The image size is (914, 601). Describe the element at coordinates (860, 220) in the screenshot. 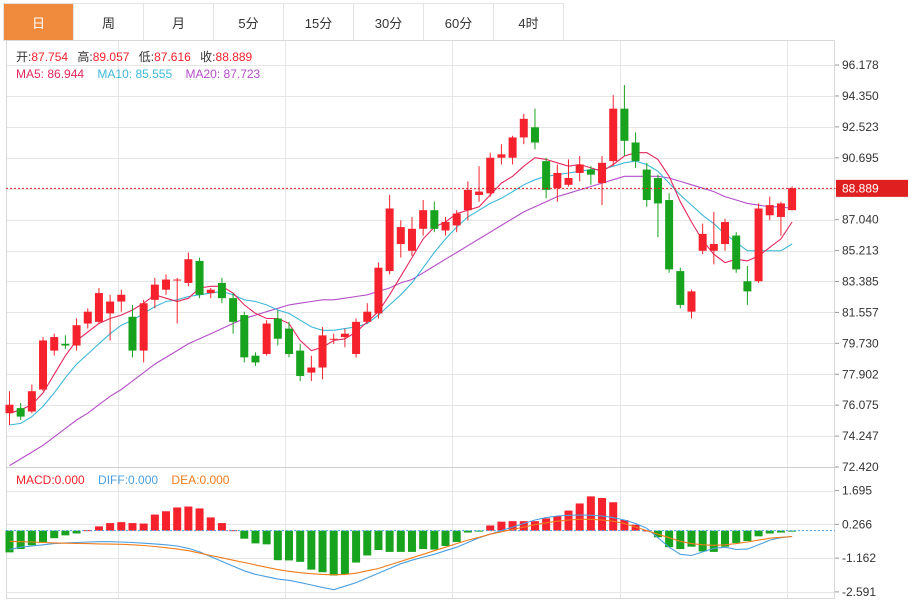

I see `price-tick-label: 87.040` at that location.